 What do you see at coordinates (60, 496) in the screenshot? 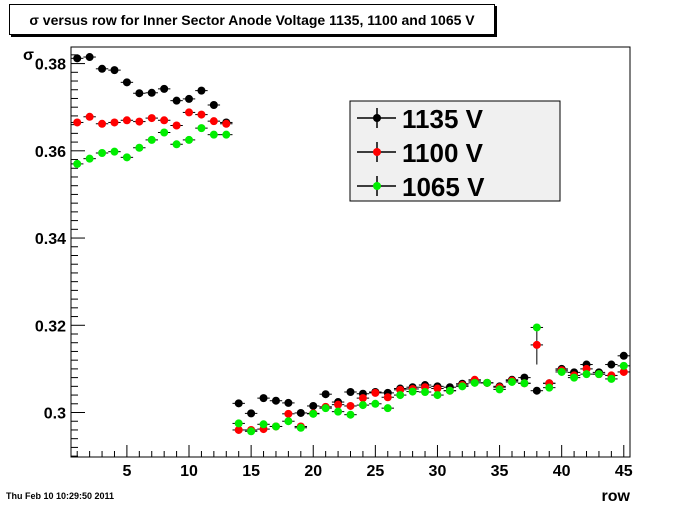
I see `timestamp: Thu Feb 10 10:29:50 2011` at bounding box center [60, 496].